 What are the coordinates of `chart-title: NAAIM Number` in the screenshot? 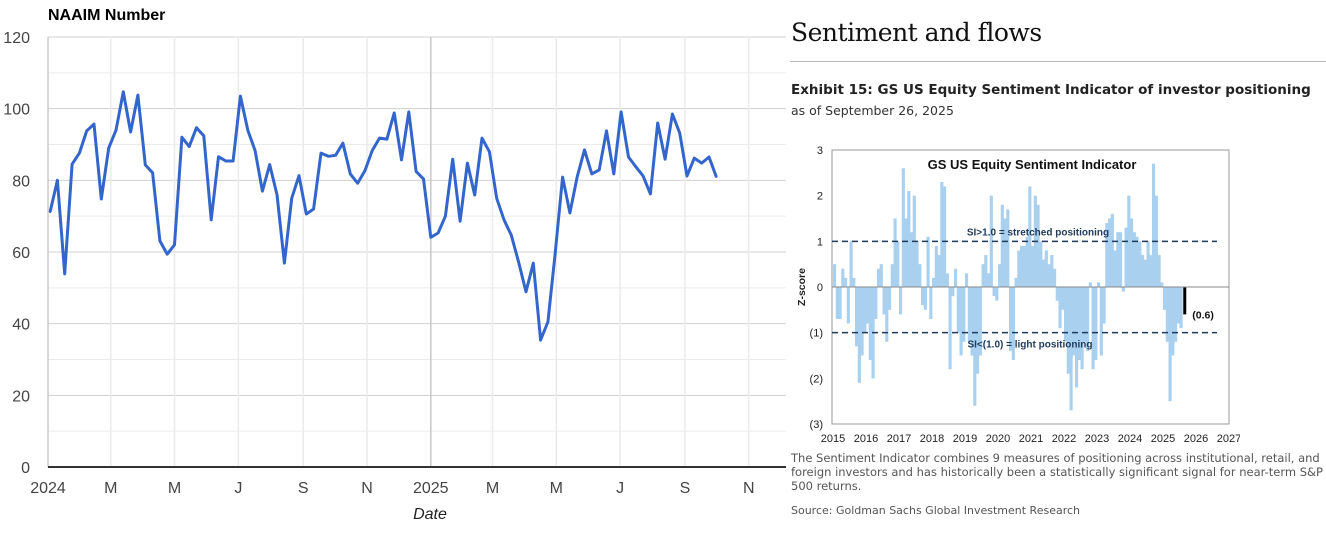 It's located at (106, 15).